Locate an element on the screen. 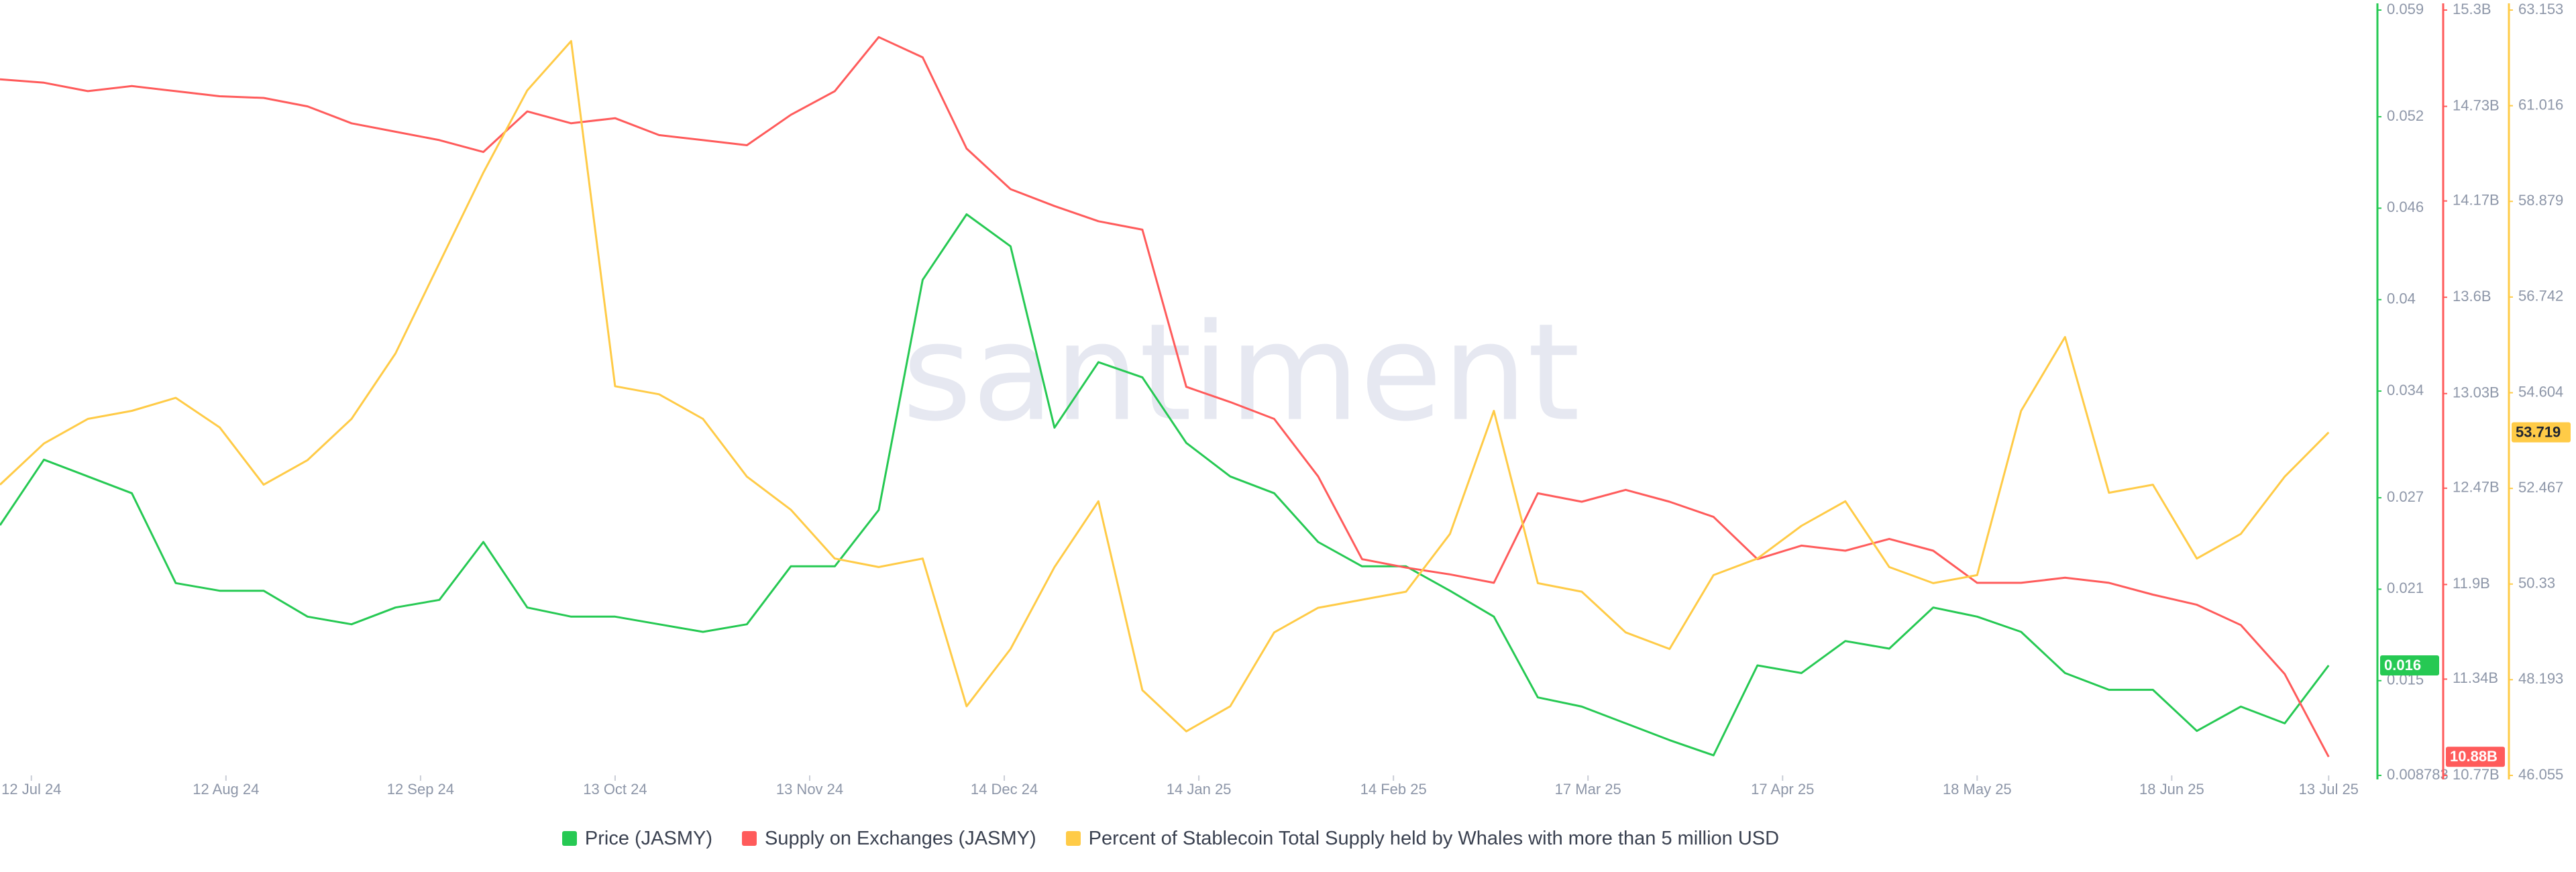 The image size is (2576, 872). y-tick-label: 0.021 is located at coordinates (2405, 588).